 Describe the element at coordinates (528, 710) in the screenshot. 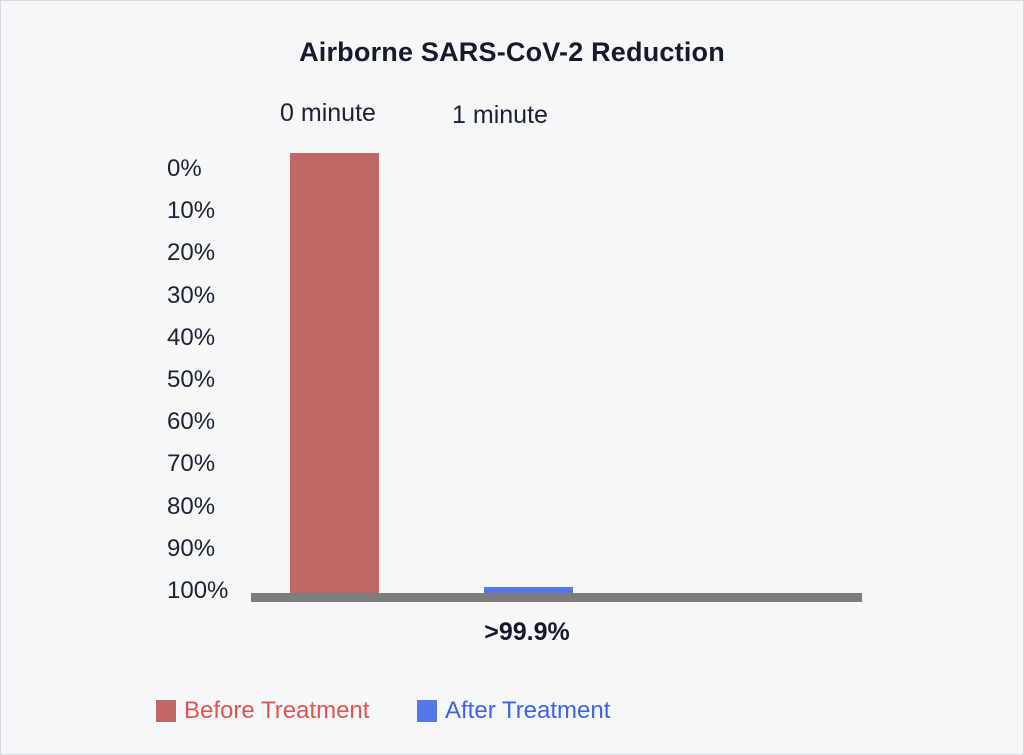

I see `legend-label-after: After Treatment` at that location.